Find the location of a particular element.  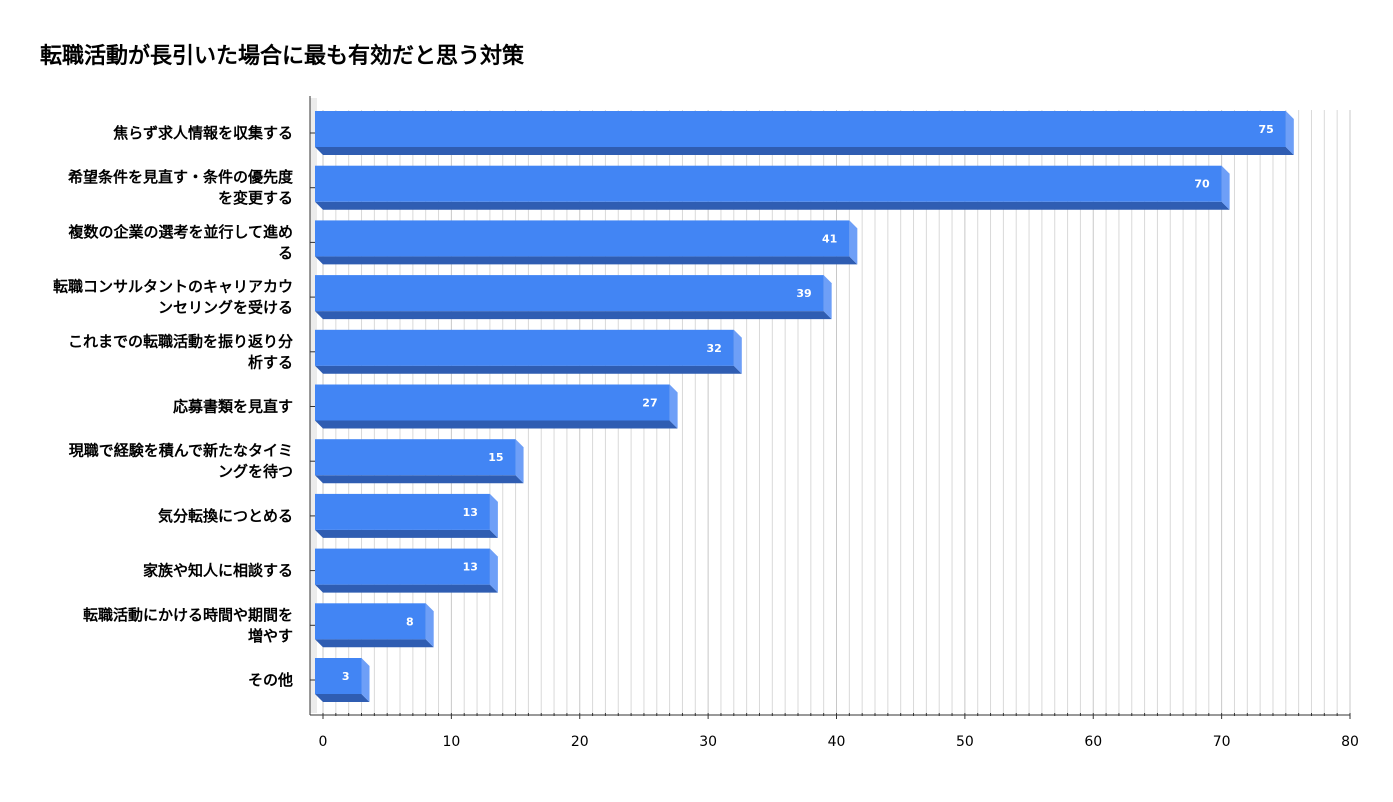

bar-value-label: 70 is located at coordinates (1202, 184).